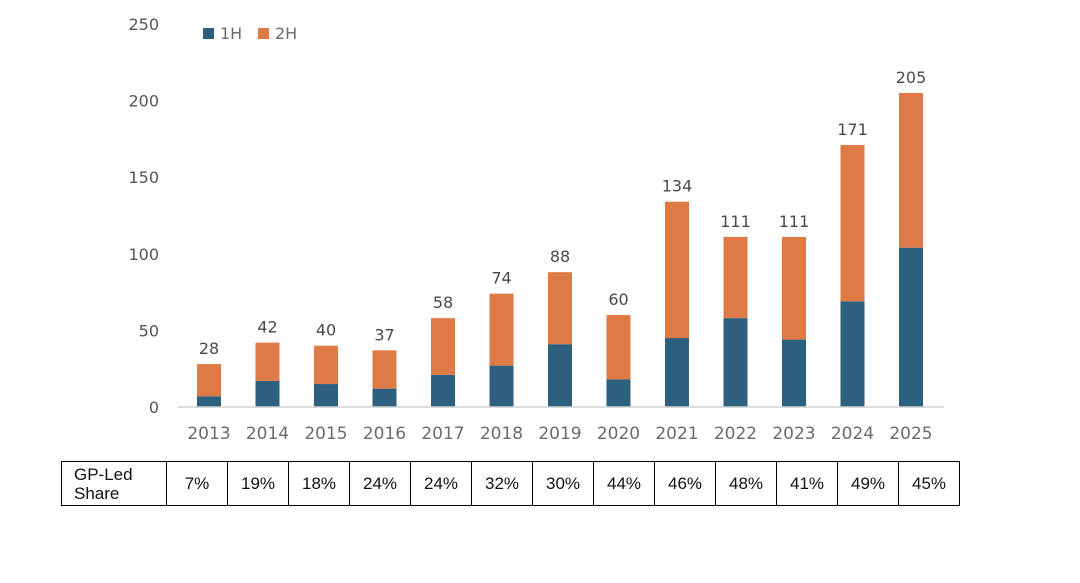 The height and width of the screenshot is (583, 1080). Describe the element at coordinates (231, 33) in the screenshot. I see `legend-label-1h: 1H` at that location.